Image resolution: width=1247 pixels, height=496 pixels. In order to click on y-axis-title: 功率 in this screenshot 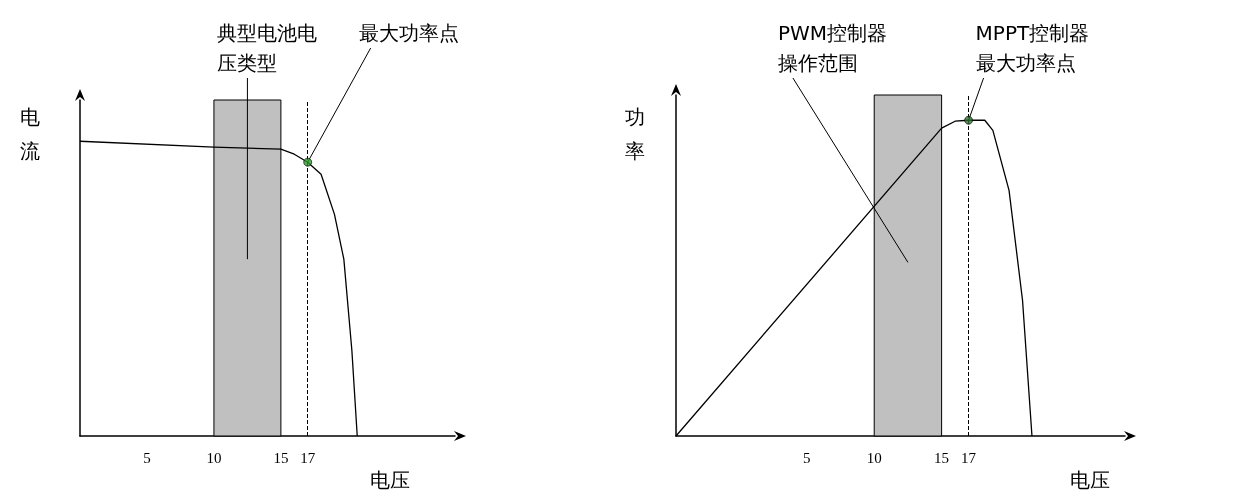, I will do `click(635, 134)`.